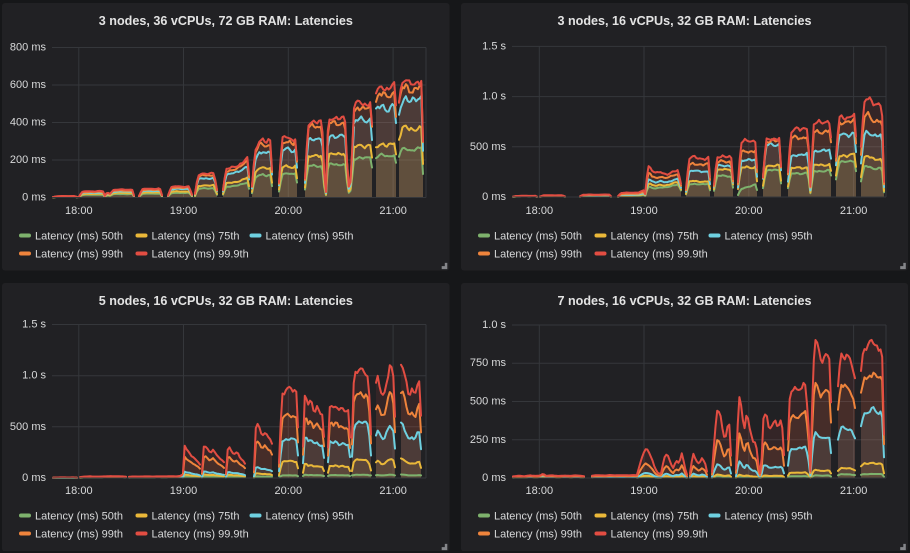 The height and width of the screenshot is (553, 910). I want to click on svg-text:3 nodes, 16 vCPUs, 32 GB RAM:: 3 nodes, 16 vCPUs, 32 GB RAM: Latencies, so click(684, 21).